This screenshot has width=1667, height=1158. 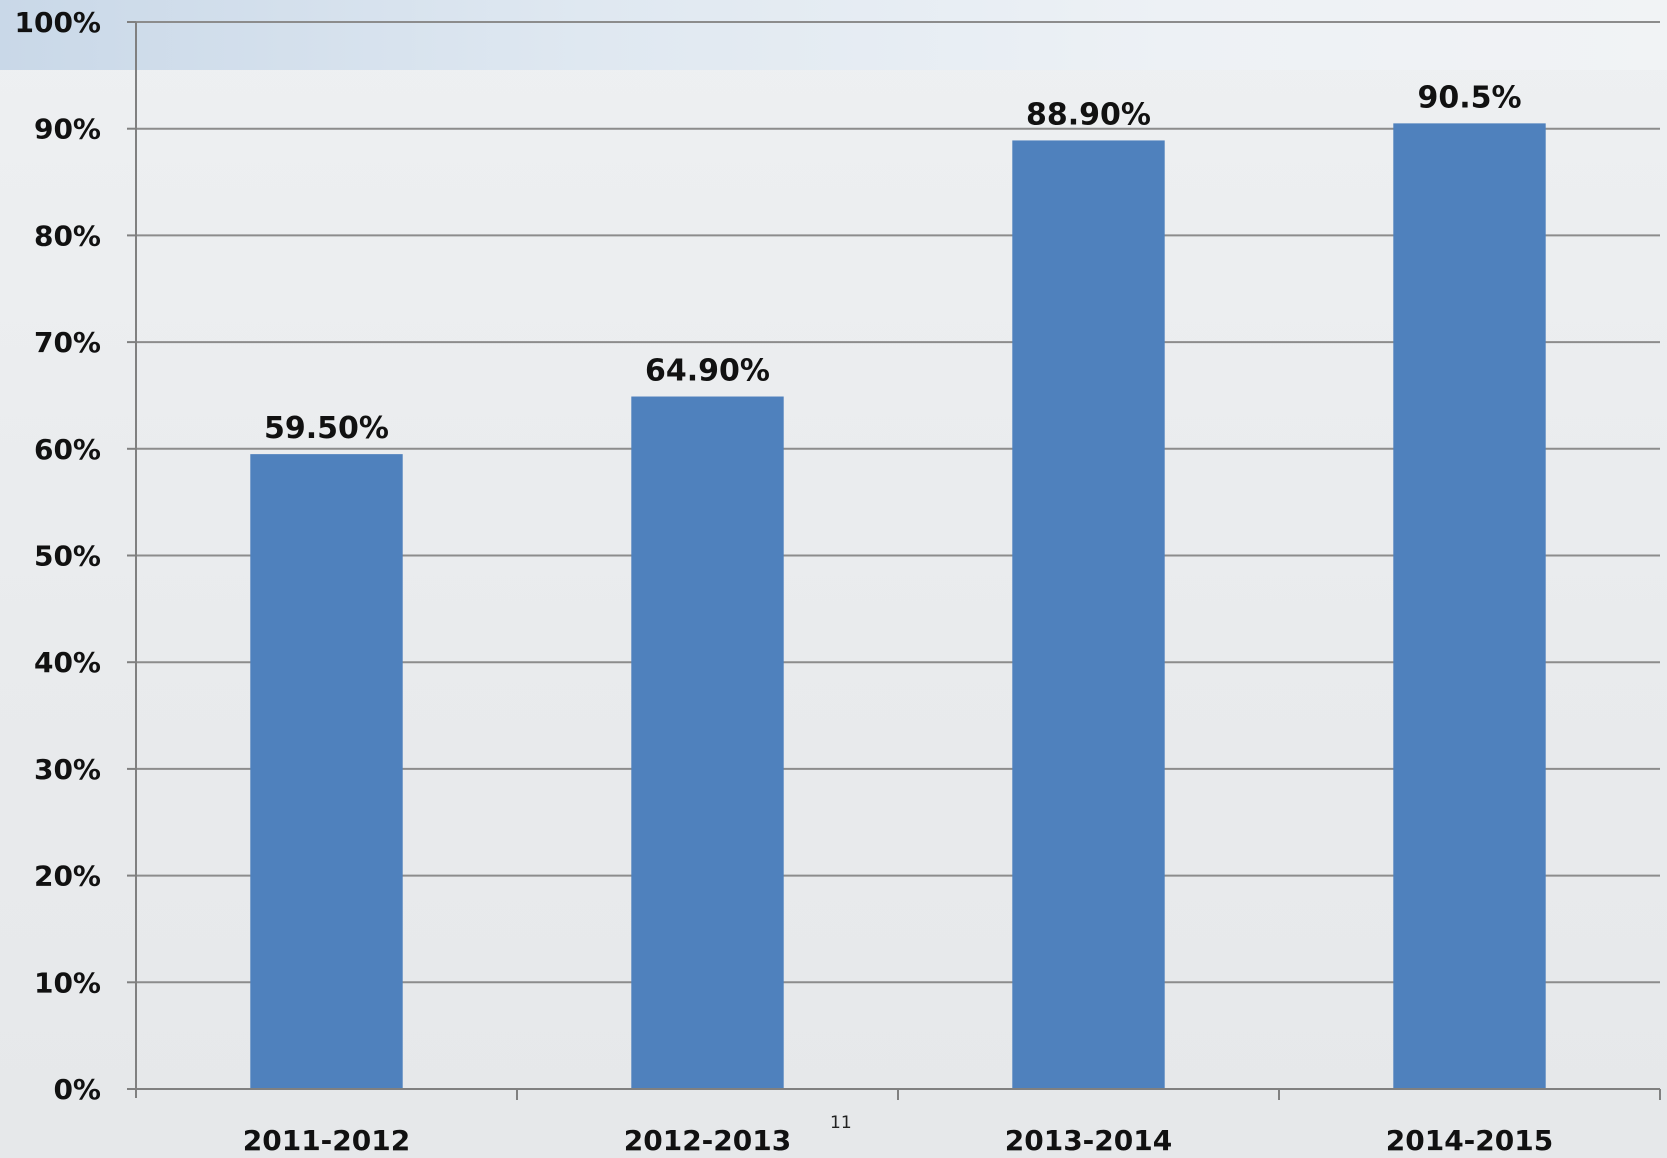 What do you see at coordinates (1469, 1140) in the screenshot?
I see `x-tick-label: 2014-2015` at bounding box center [1469, 1140].